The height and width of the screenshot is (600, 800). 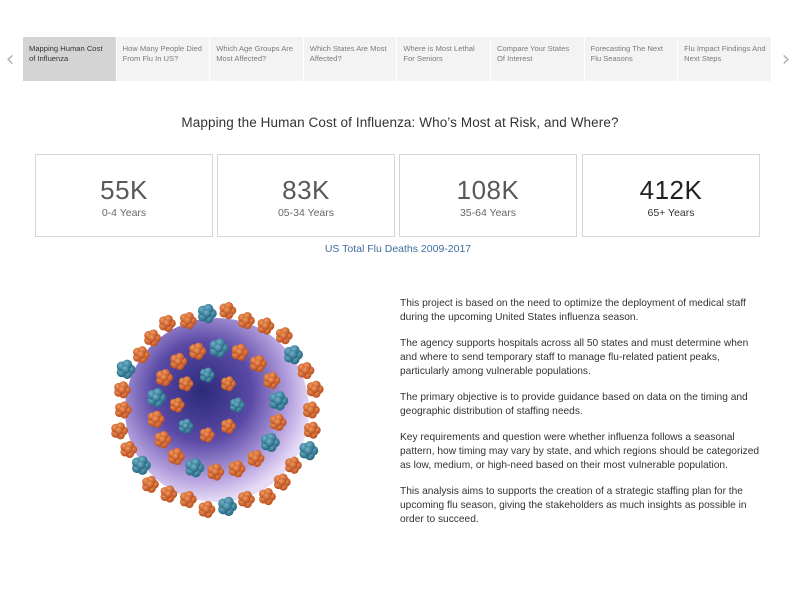 What do you see at coordinates (488, 213) in the screenshot?
I see `kpi-label: 35-64 Years` at bounding box center [488, 213].